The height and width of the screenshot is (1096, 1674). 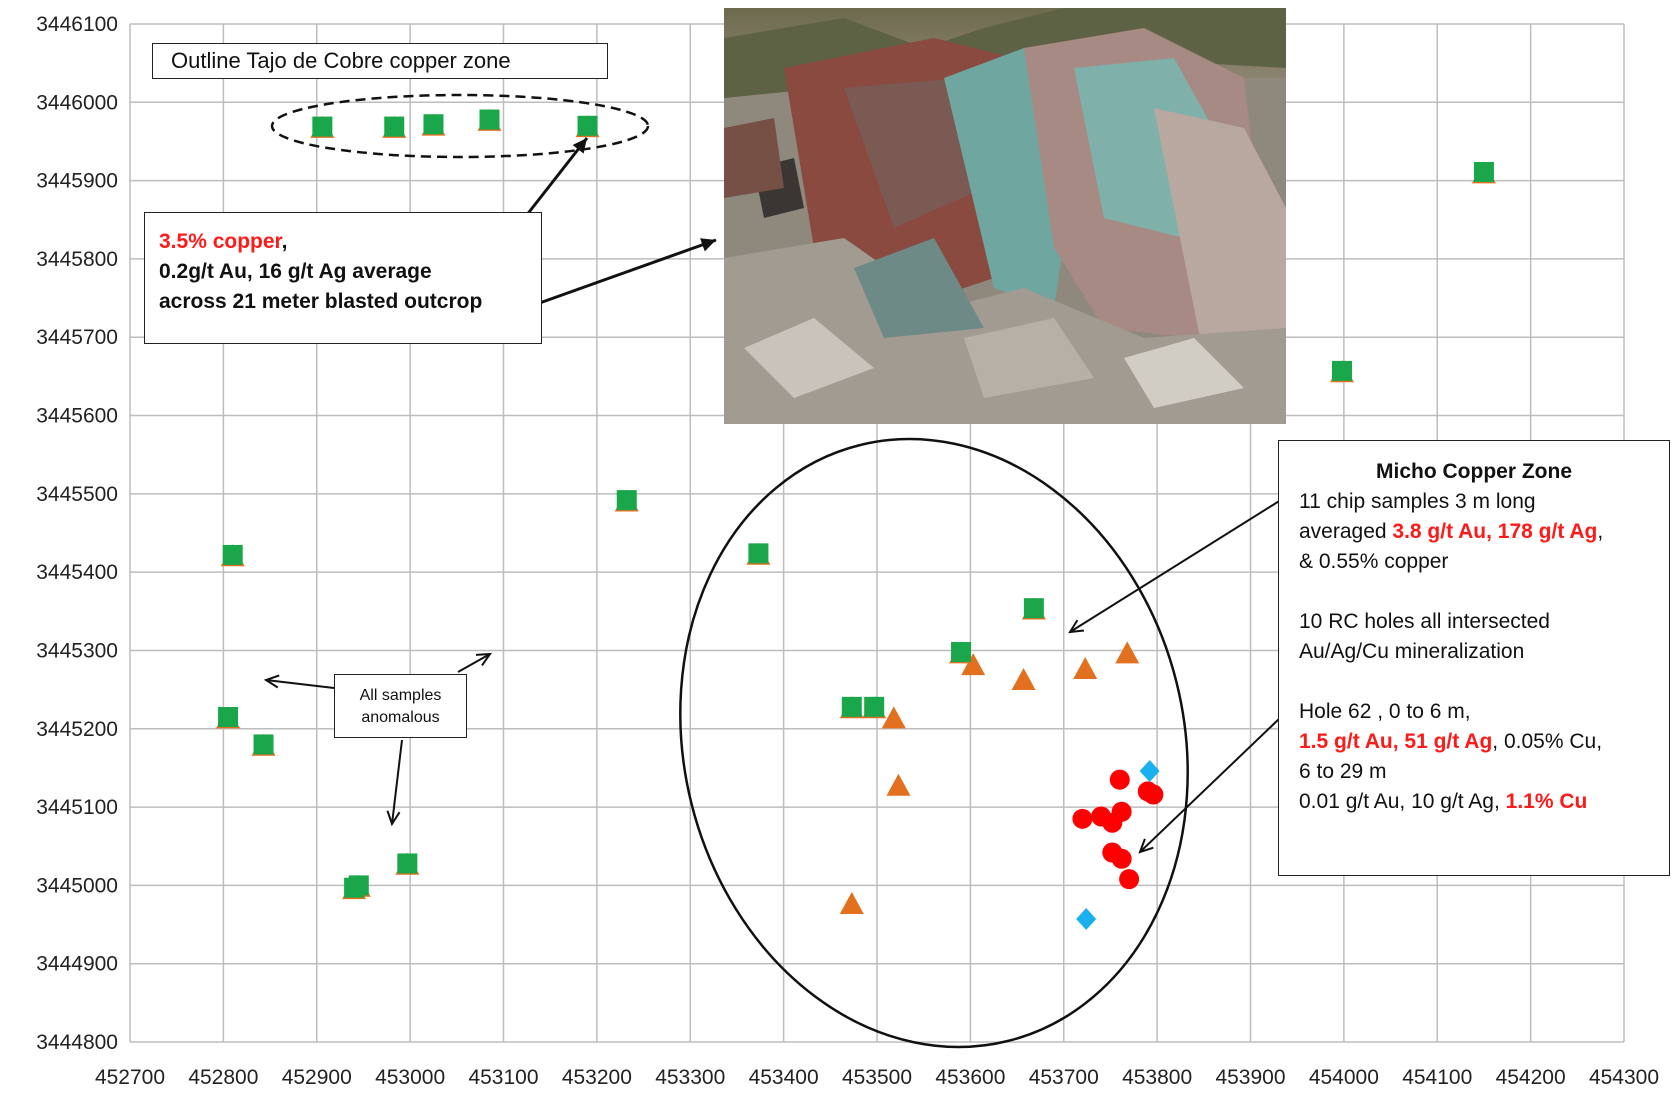 I want to click on micho-note-p1b: averaged 3.8 g/t Au, 178 g/t Ag,, so click(x=1484, y=532).